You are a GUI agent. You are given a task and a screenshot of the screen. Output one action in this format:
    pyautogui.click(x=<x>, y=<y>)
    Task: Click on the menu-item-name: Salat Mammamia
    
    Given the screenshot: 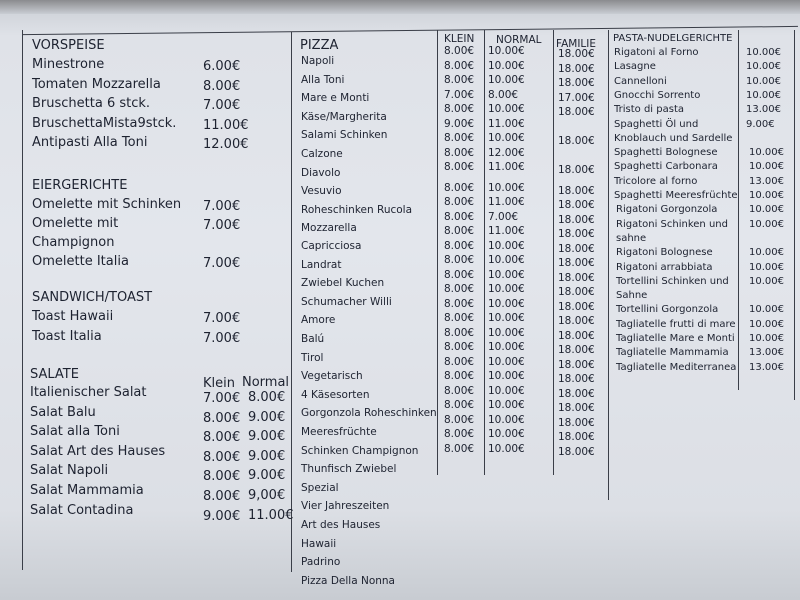 What is the action you would take?
    pyautogui.click(x=87, y=490)
    